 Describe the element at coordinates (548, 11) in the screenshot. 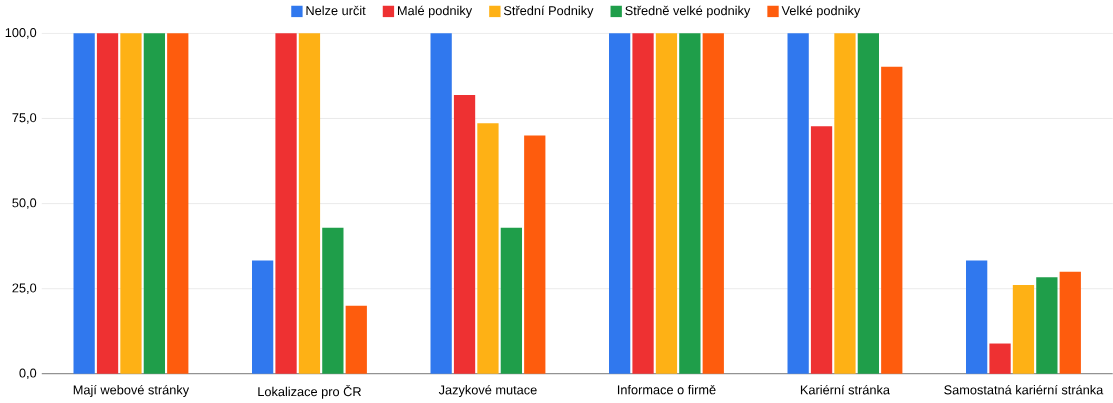

I see `legend-label: Střední Podniky` at that location.